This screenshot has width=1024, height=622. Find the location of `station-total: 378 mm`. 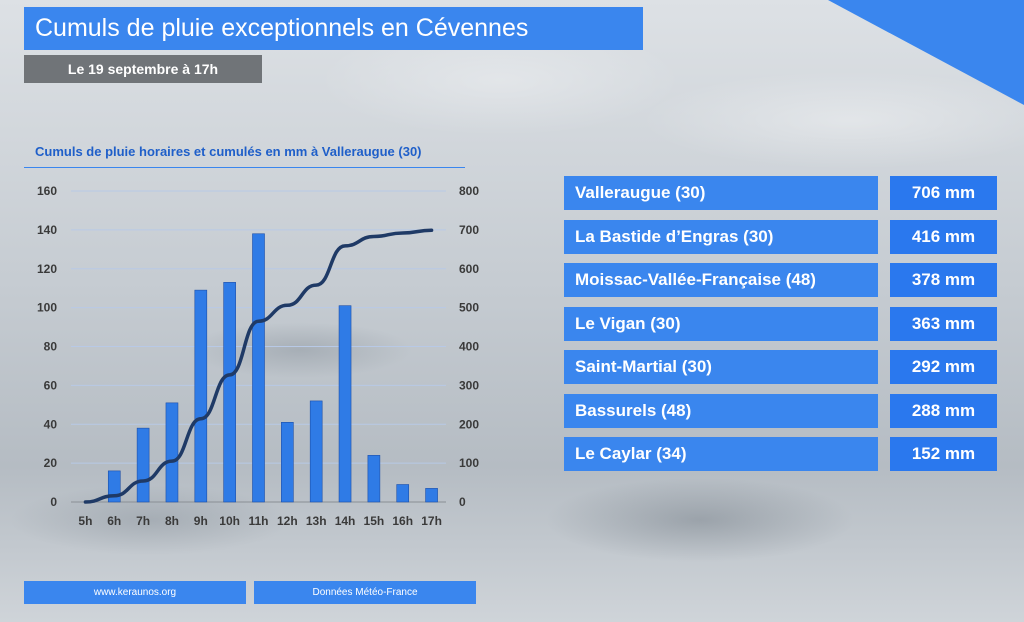

station-total: 378 mm is located at coordinates (943, 280).